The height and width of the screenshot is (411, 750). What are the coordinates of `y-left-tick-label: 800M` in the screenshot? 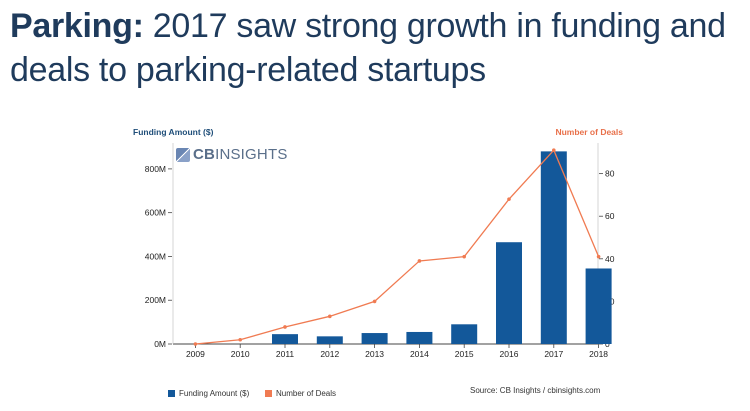 It's located at (155, 169).